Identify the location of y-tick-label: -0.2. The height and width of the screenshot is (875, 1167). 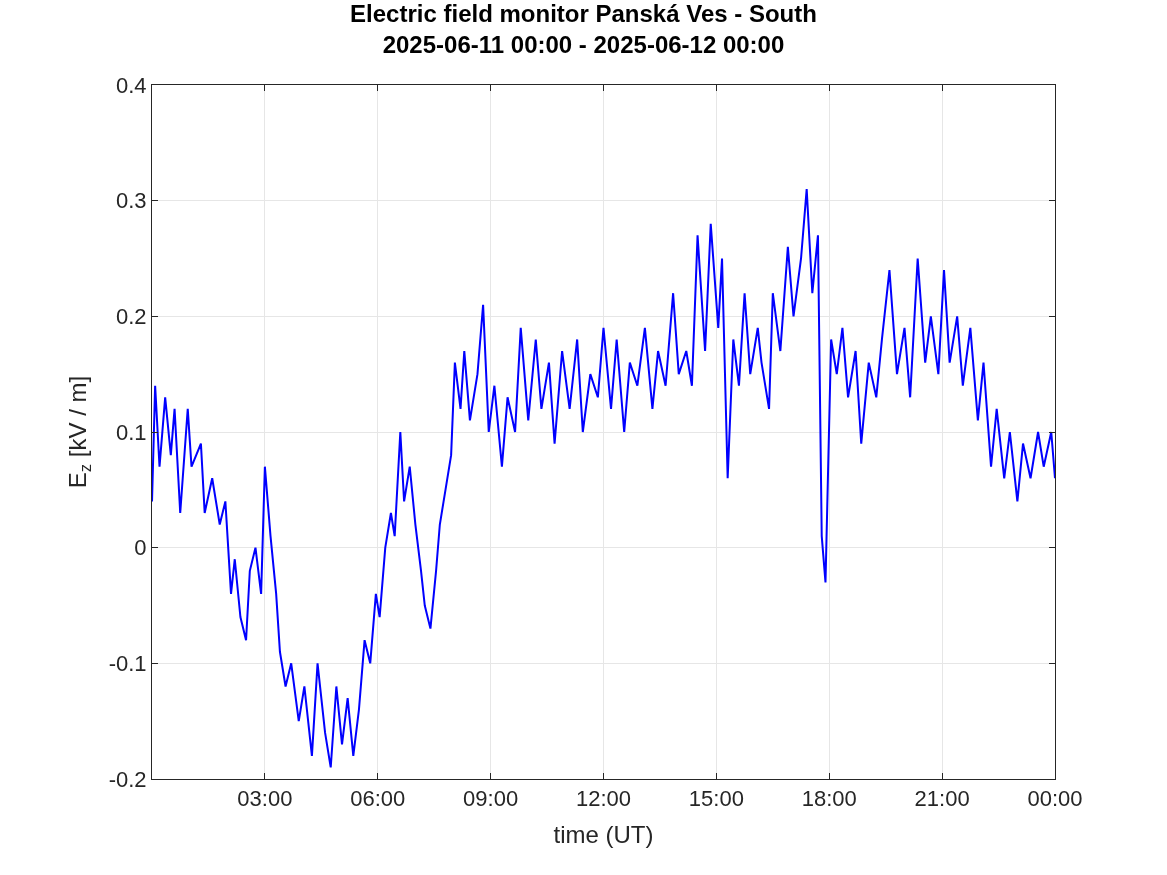
(127, 779).